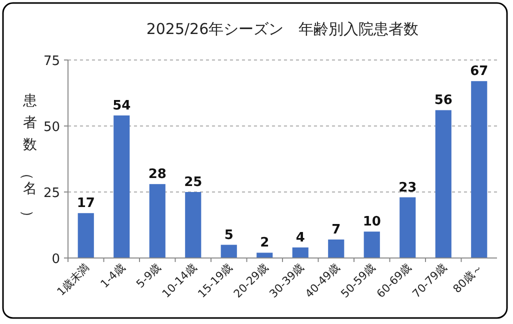  What do you see at coordinates (85, 204) in the screenshot?
I see `data-label: 17` at bounding box center [85, 204].